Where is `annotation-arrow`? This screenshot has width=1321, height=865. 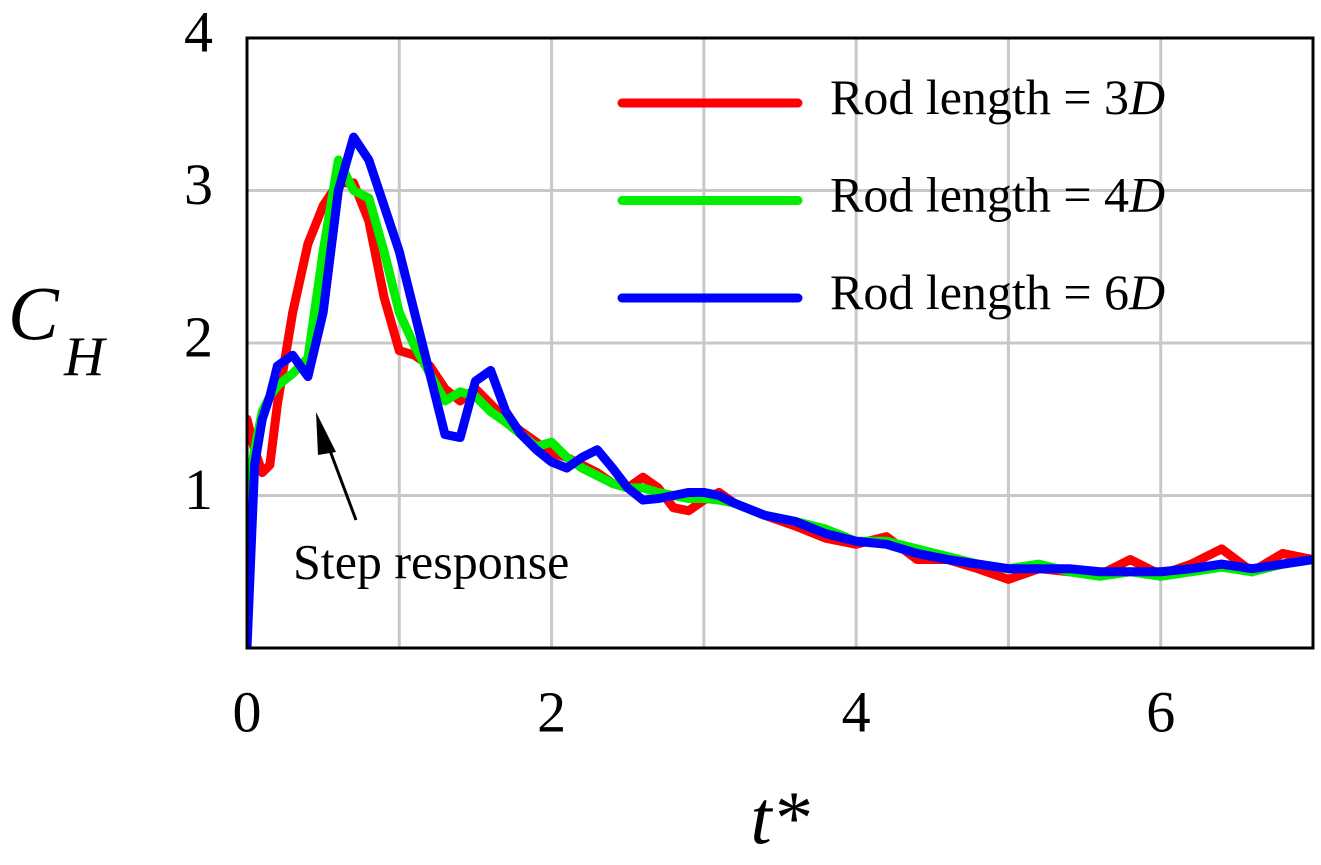 annotation-arrow is located at coordinates (341, 480).